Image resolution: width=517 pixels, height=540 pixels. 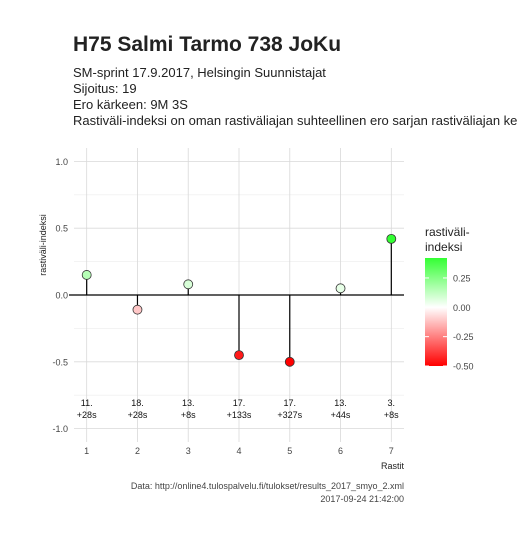 I want to click on legend-tick-label: -0.25, so click(x=463, y=337).